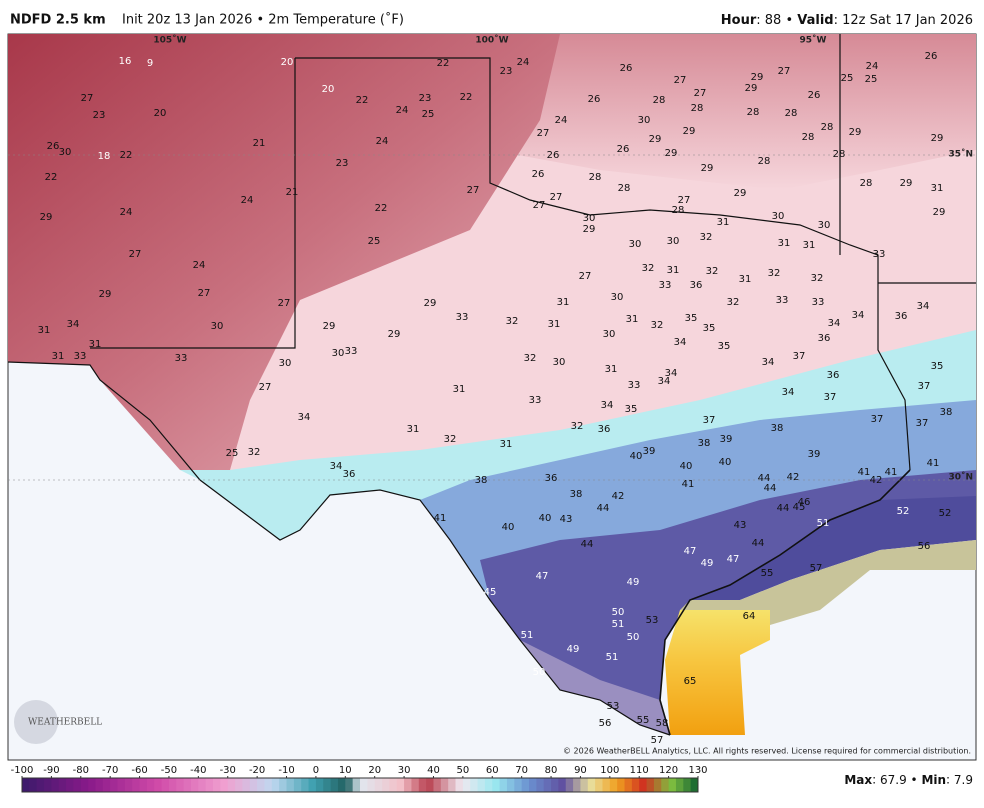 The image size is (984, 808). What do you see at coordinates (58, 20) in the screenshot?
I see `model: NDFD 2.5 km` at bounding box center [58, 20].